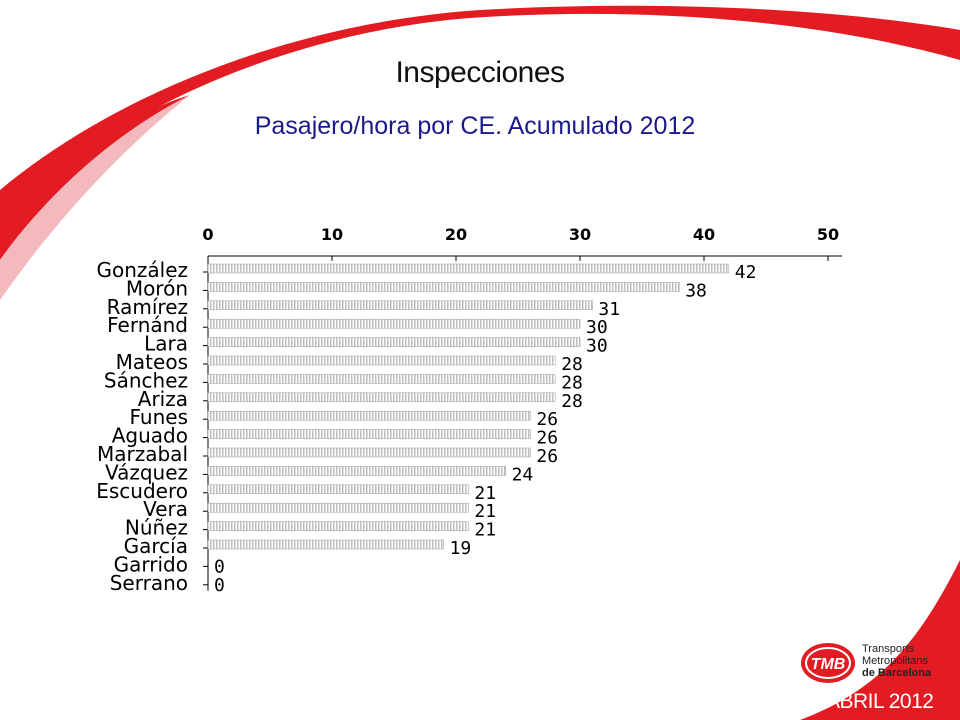 Image resolution: width=960 pixels, height=720 pixels. Describe the element at coordinates (142, 491) in the screenshot. I see `category-label: Escudero` at that location.